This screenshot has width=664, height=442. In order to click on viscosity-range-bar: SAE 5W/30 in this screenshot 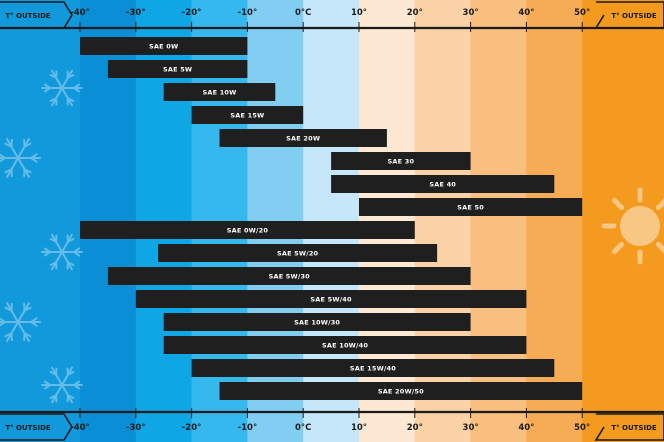, I will do `click(289, 276)`.